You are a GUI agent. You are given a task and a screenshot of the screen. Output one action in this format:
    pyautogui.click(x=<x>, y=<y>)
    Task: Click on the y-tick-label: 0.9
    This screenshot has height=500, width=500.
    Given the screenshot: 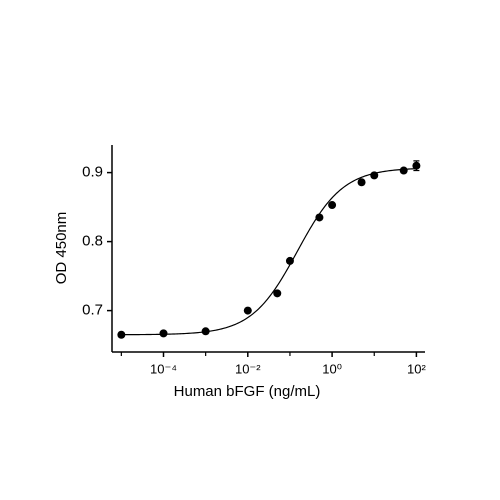 What is the action you would take?
    pyautogui.click(x=92, y=172)
    